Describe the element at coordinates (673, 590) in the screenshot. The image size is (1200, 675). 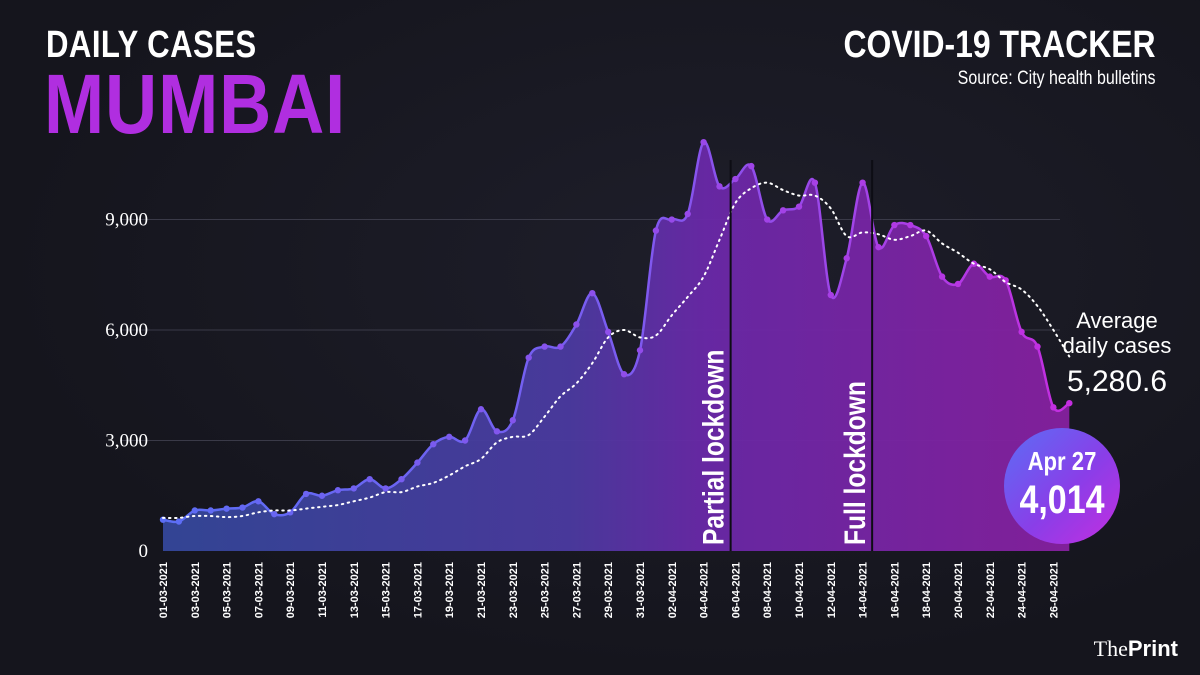
I see `x-tick-label: 02-04-2021` at that location.